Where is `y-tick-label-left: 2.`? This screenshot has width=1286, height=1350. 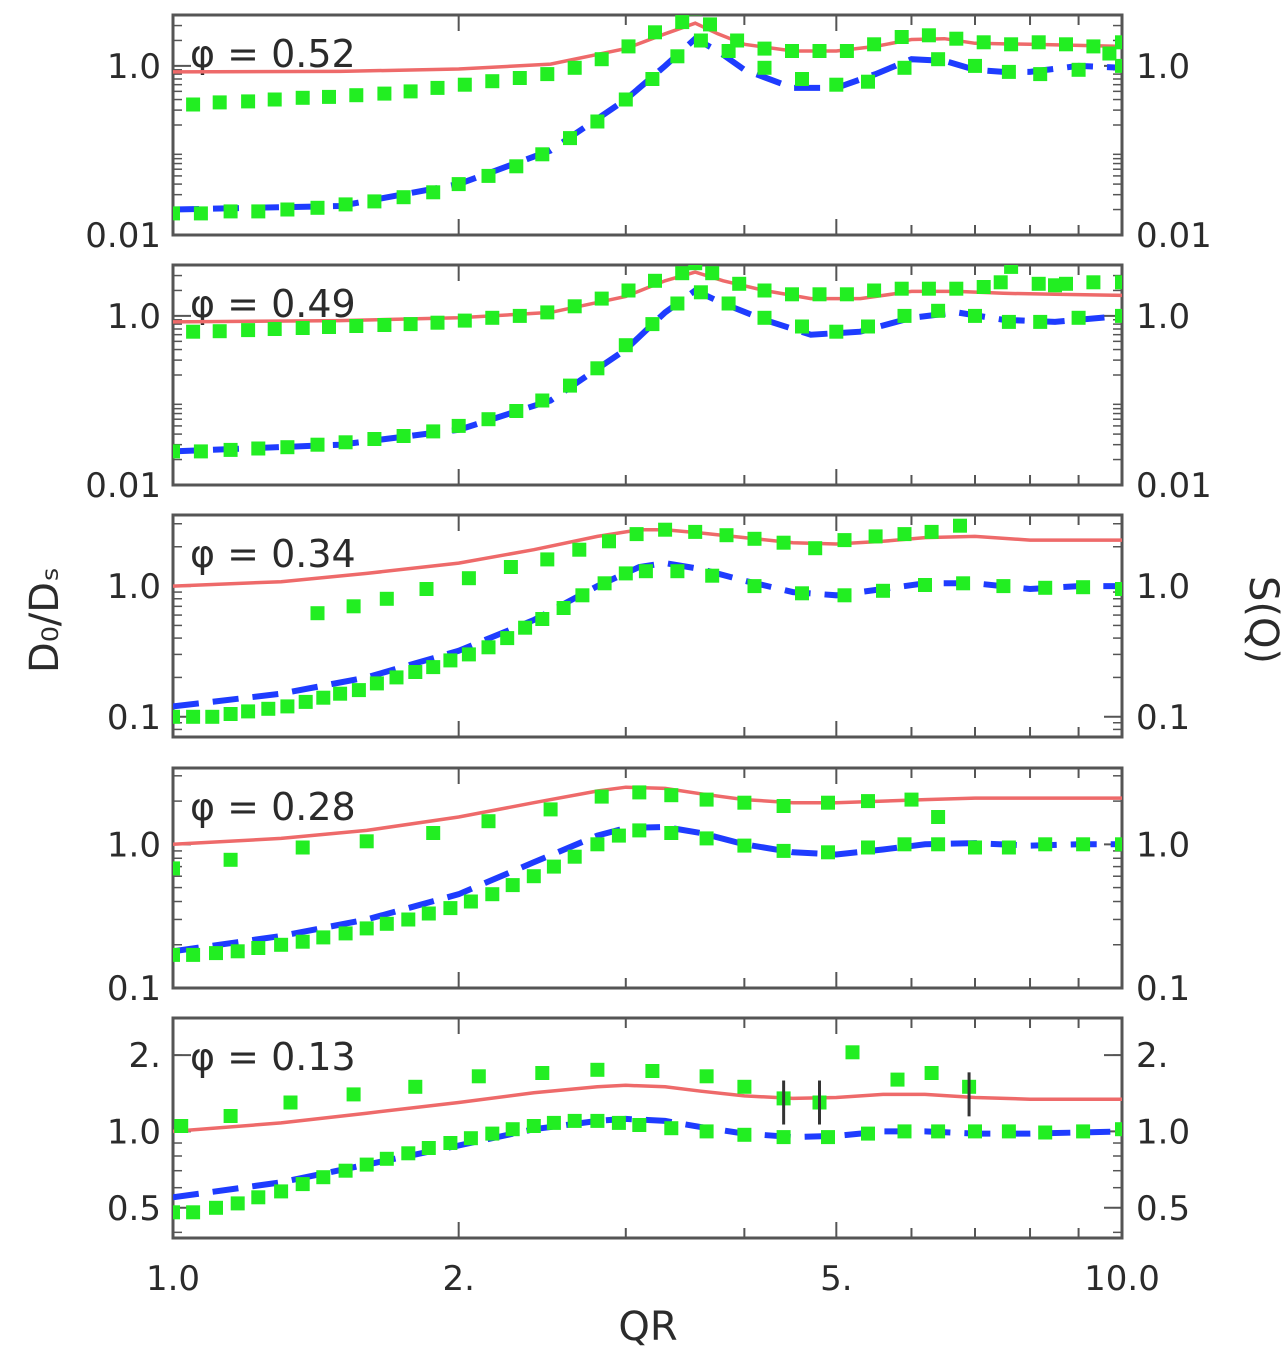
y-tick-label-left: 2. is located at coordinates (145, 1056).